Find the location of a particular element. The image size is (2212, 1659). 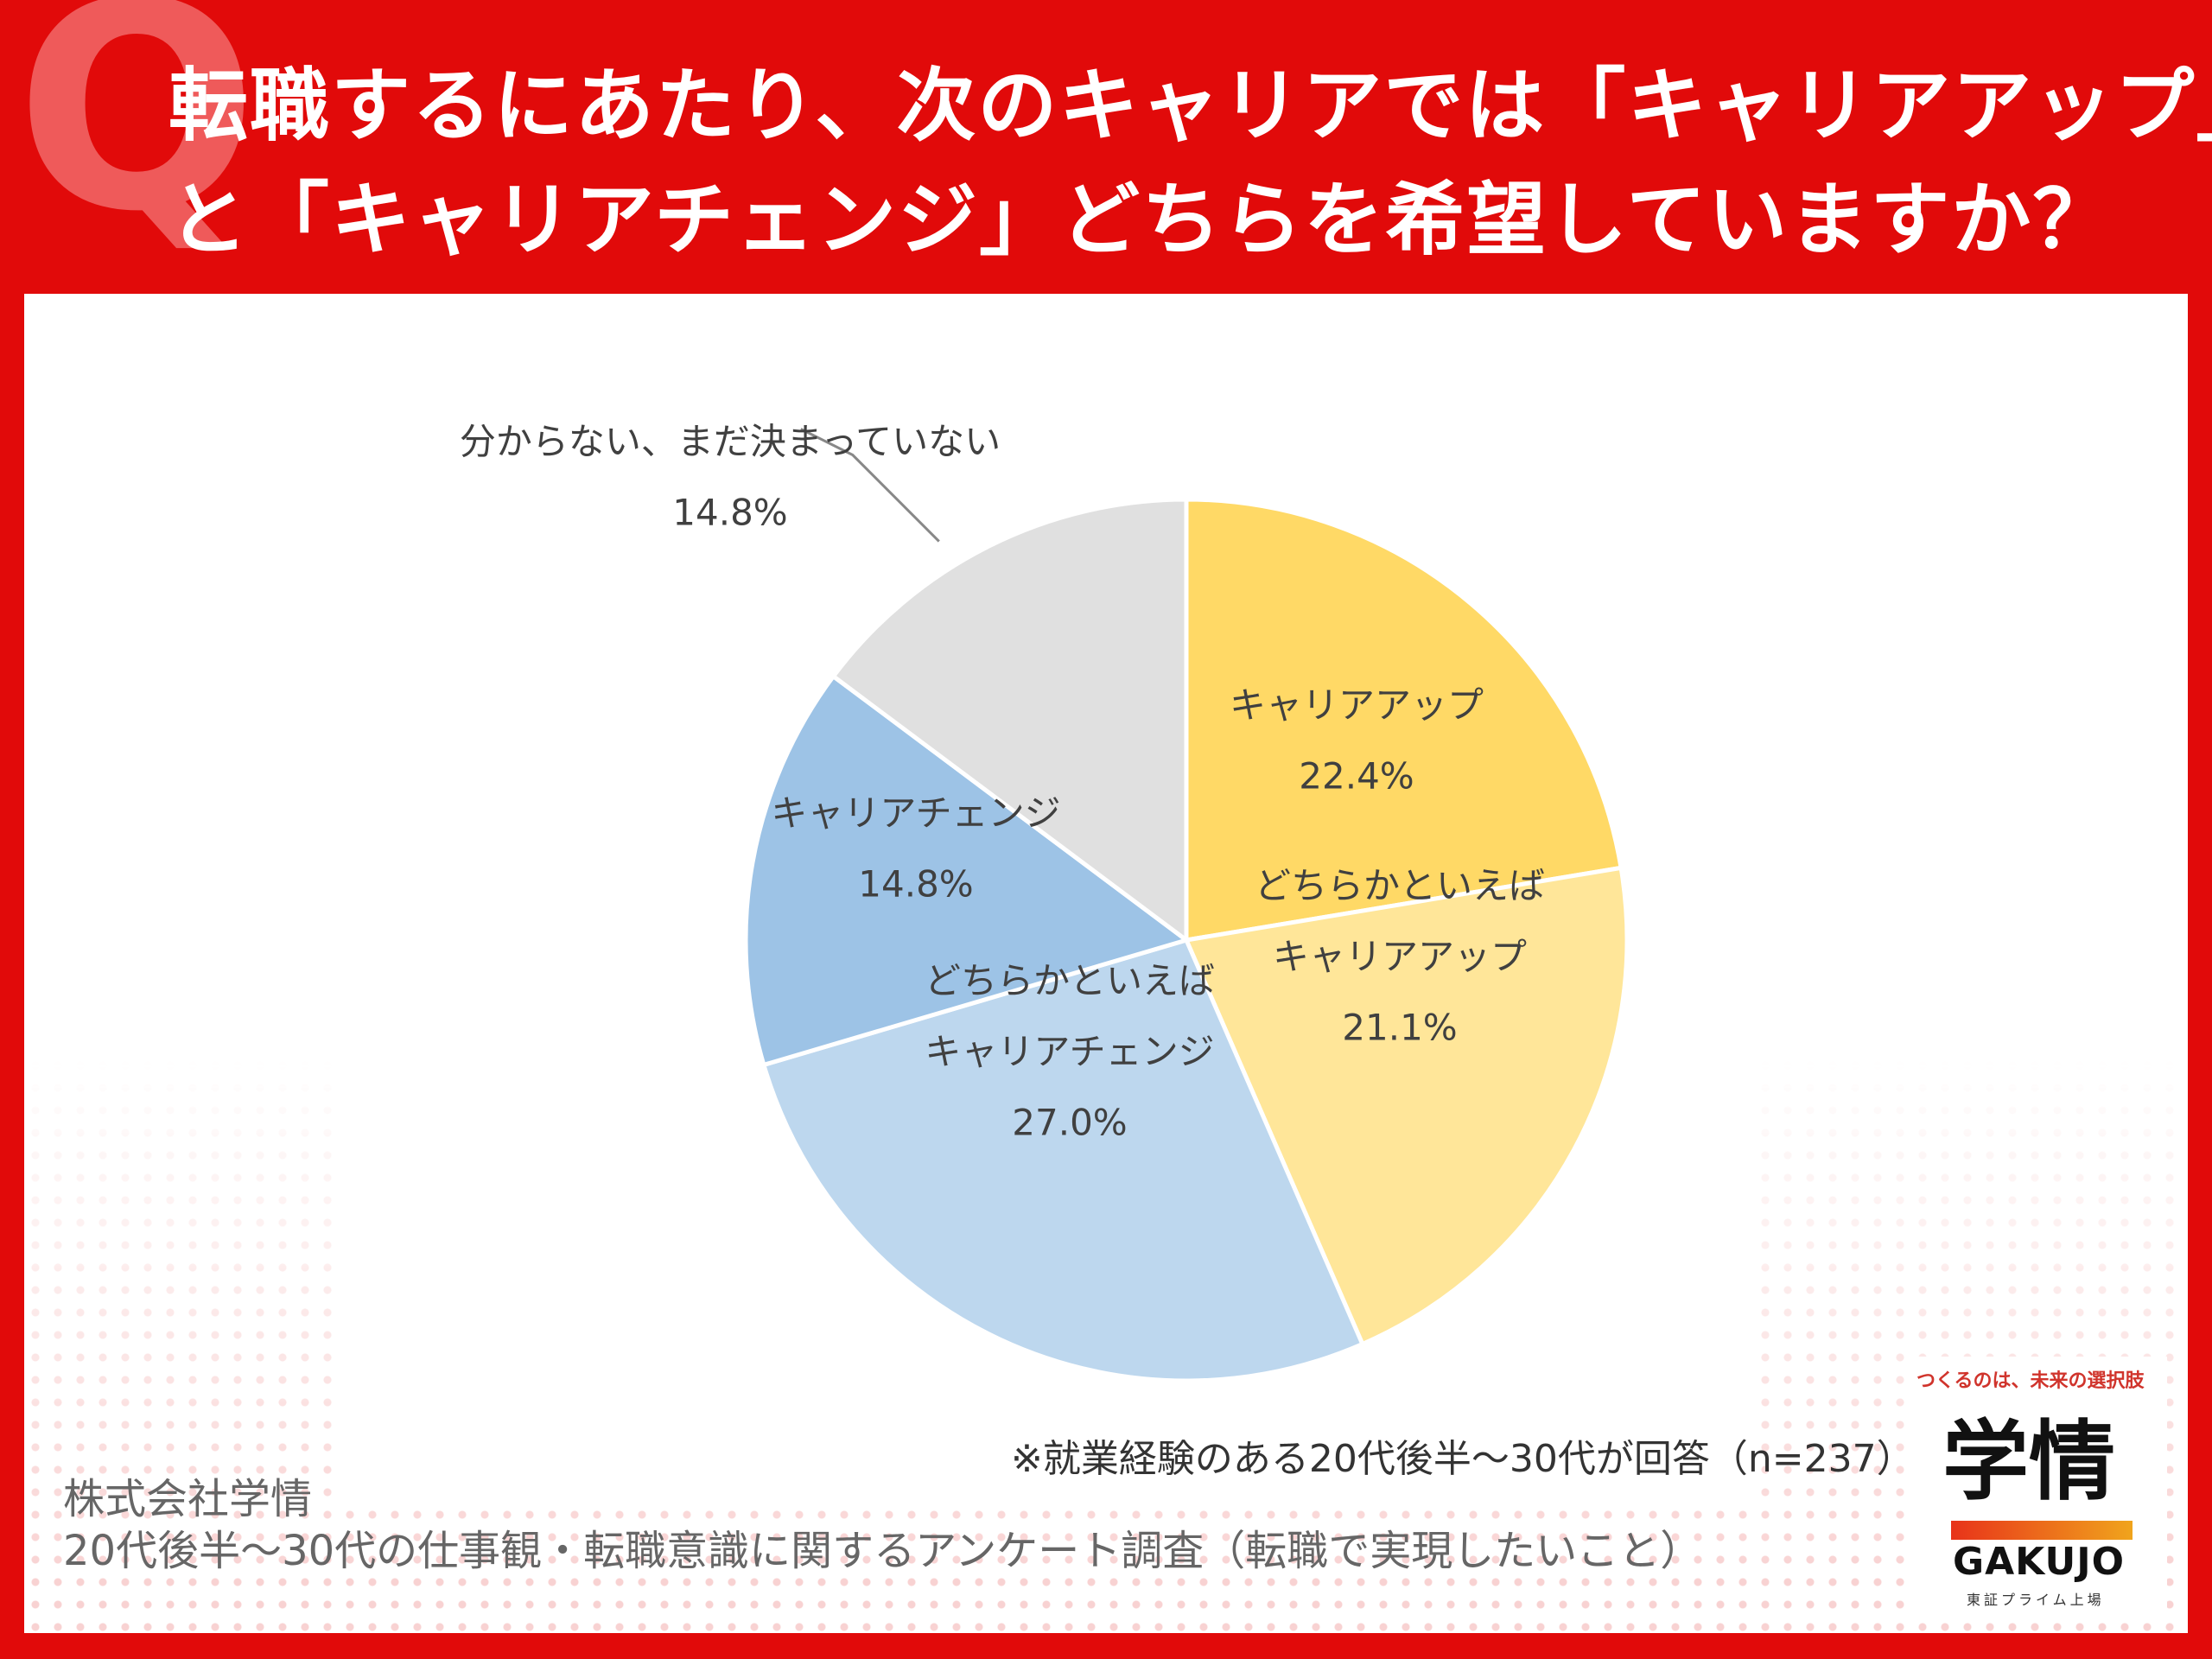

slice-label-somewhat-career-change-2: キャリアチェンジ is located at coordinates (1069, 1052).